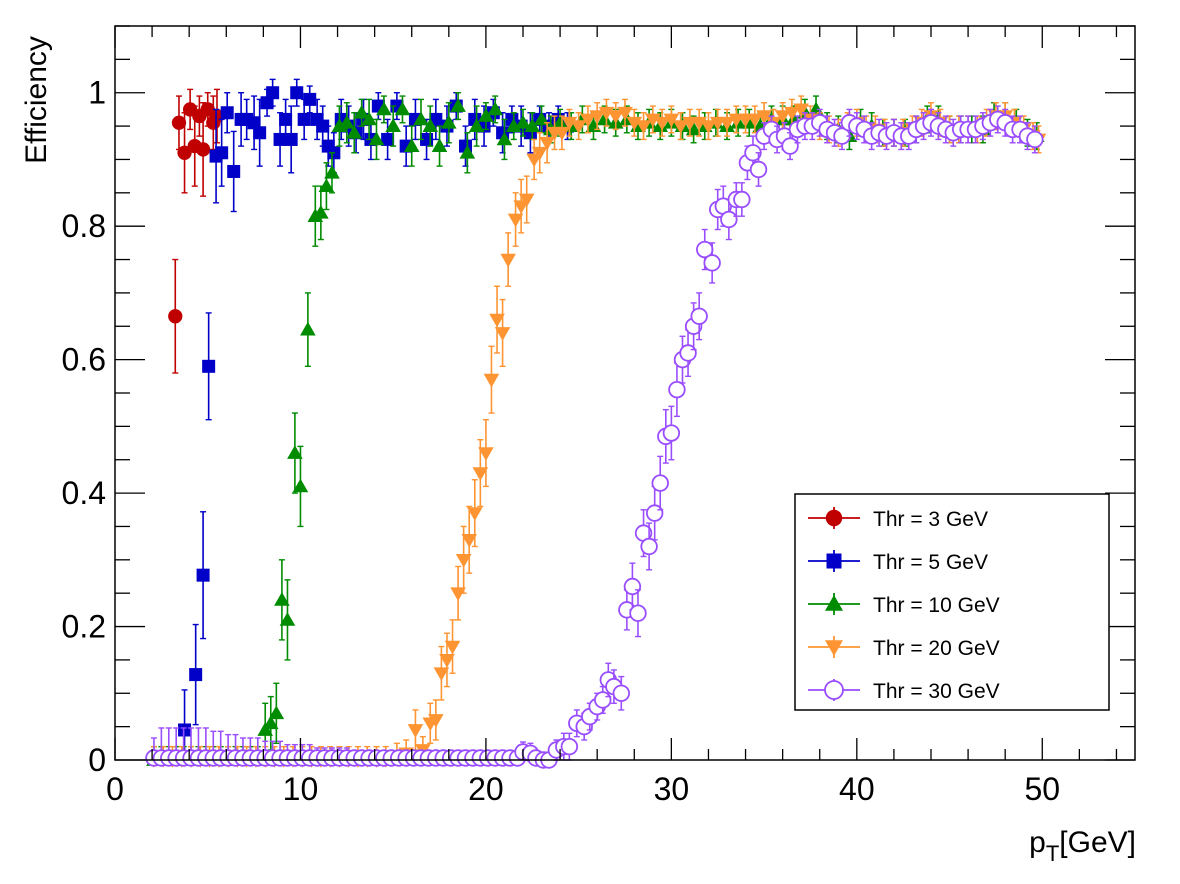 The image size is (1180, 884). Describe the element at coordinates (36, 100) in the screenshot. I see `y-axis-title: Efficiency` at that location.